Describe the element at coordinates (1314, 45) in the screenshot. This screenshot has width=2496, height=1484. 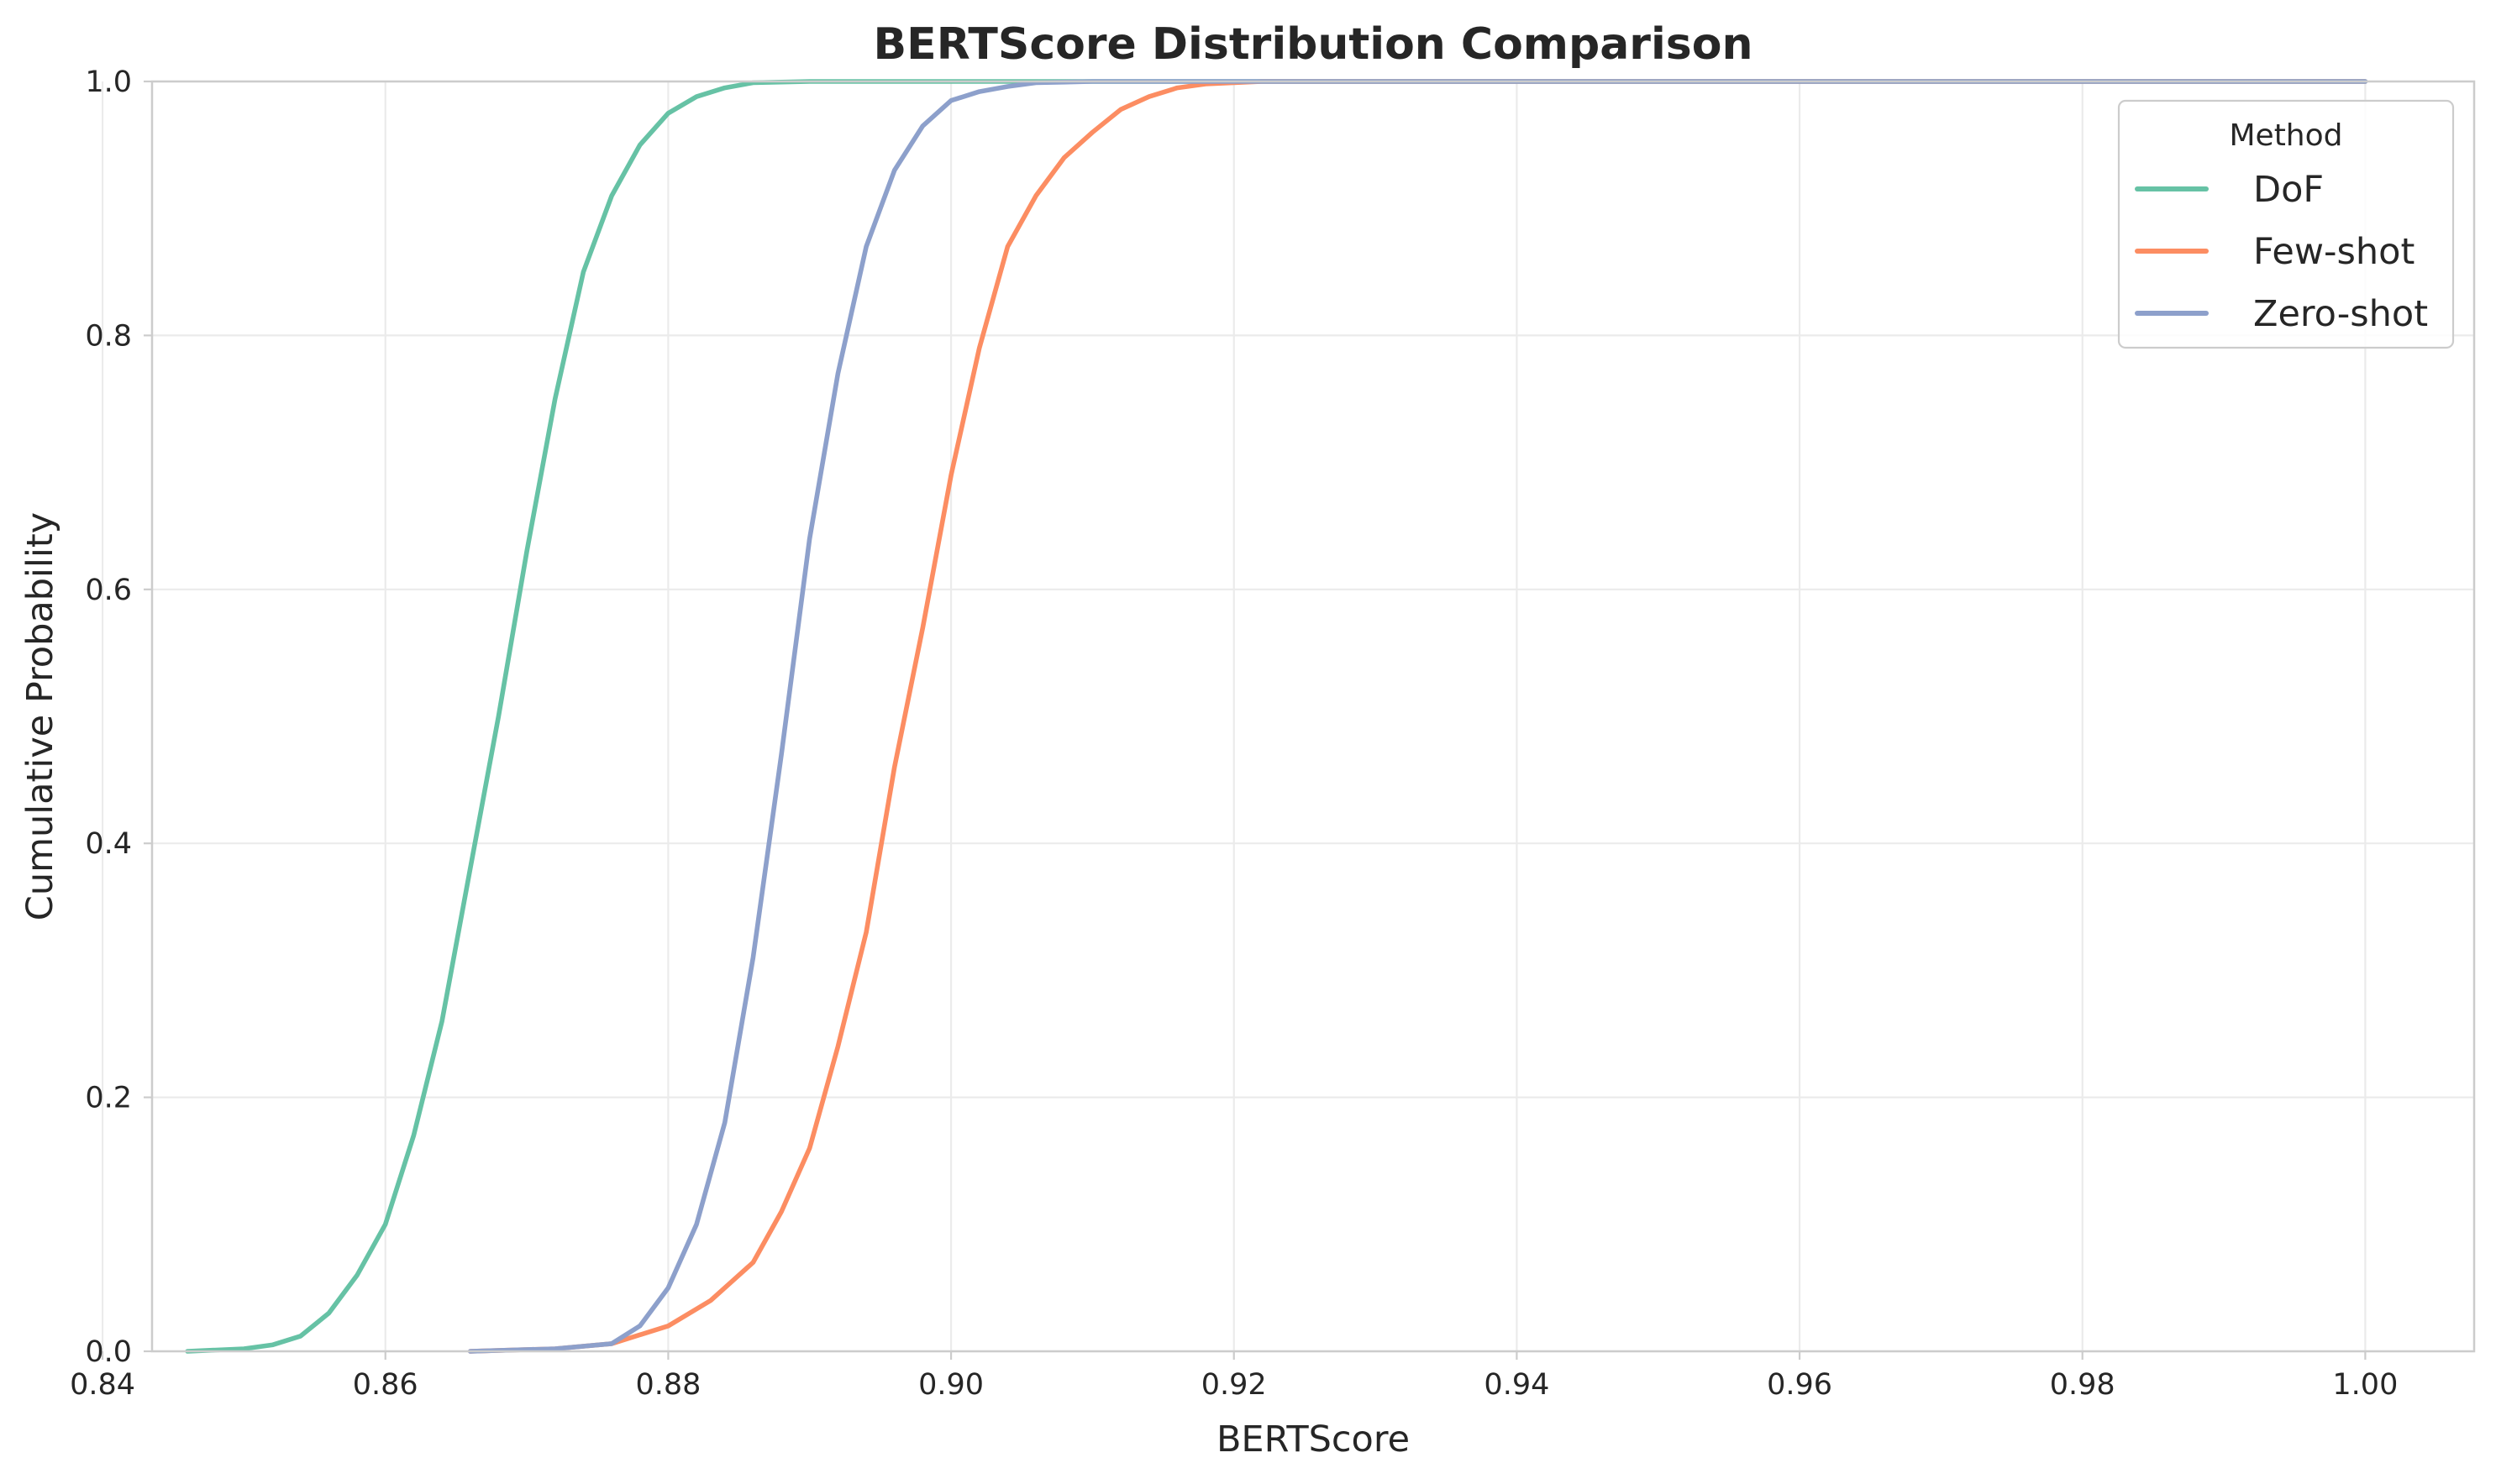
I see `chart-title: BERTScore Distribution Comparison` at that location.